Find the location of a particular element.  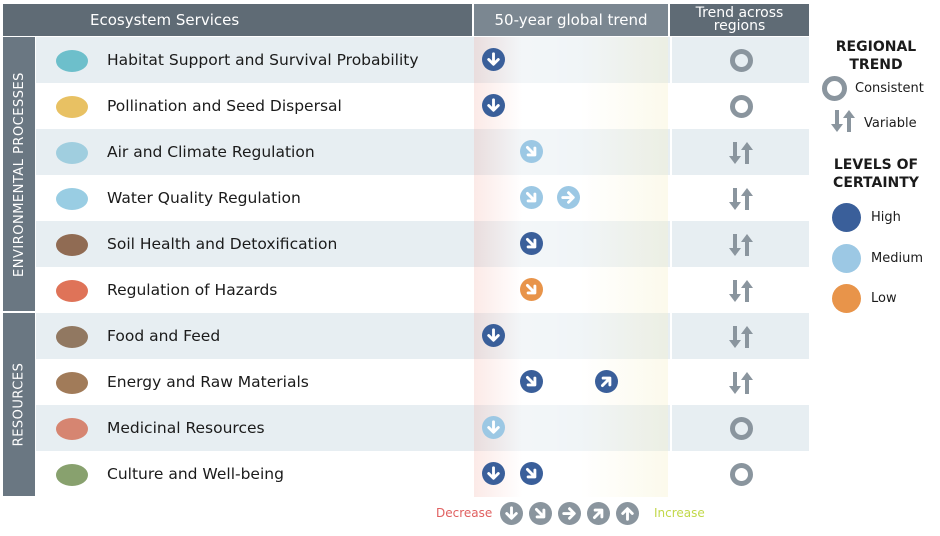

scale-decrease-label: Decrease is located at coordinates (464, 513).